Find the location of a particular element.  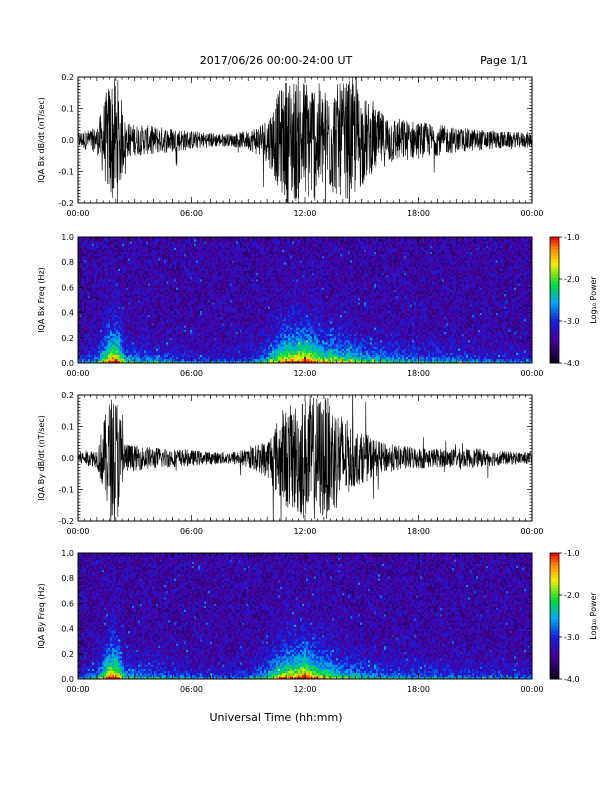

y-axis-label: IQA Bx dB/dt (nT/sec) is located at coordinates (41, 140).